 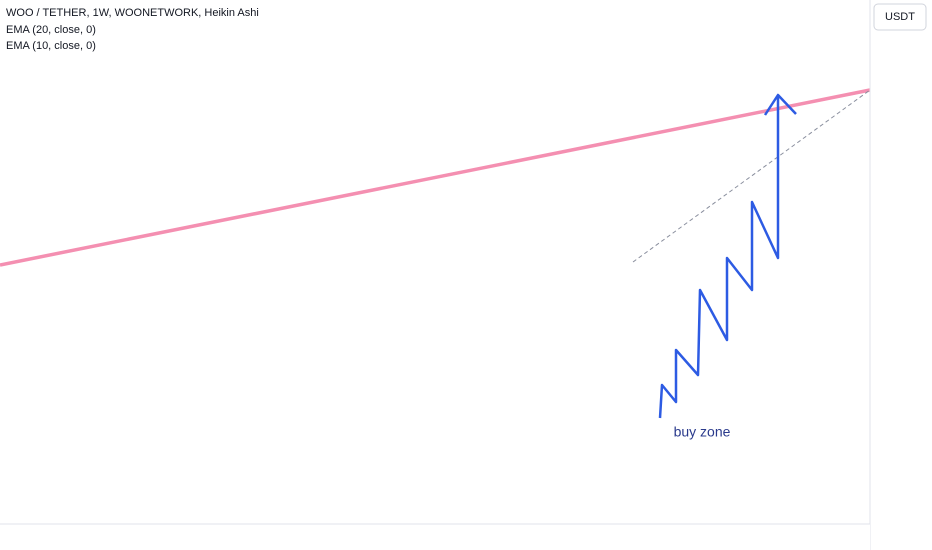 What do you see at coordinates (727, 256) in the screenshot?
I see `projection-arrow` at bounding box center [727, 256].